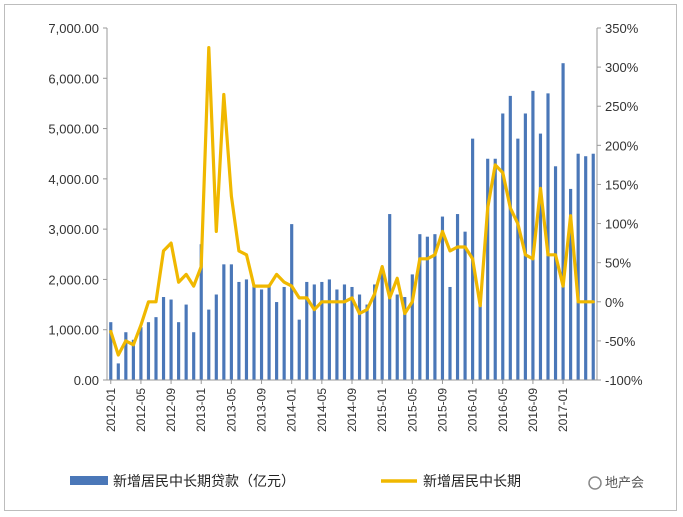 Image resolution: width=683 pixels, height=517 pixels. Describe the element at coordinates (89, 480) in the screenshot. I see `legend-bar-swatch` at that location.